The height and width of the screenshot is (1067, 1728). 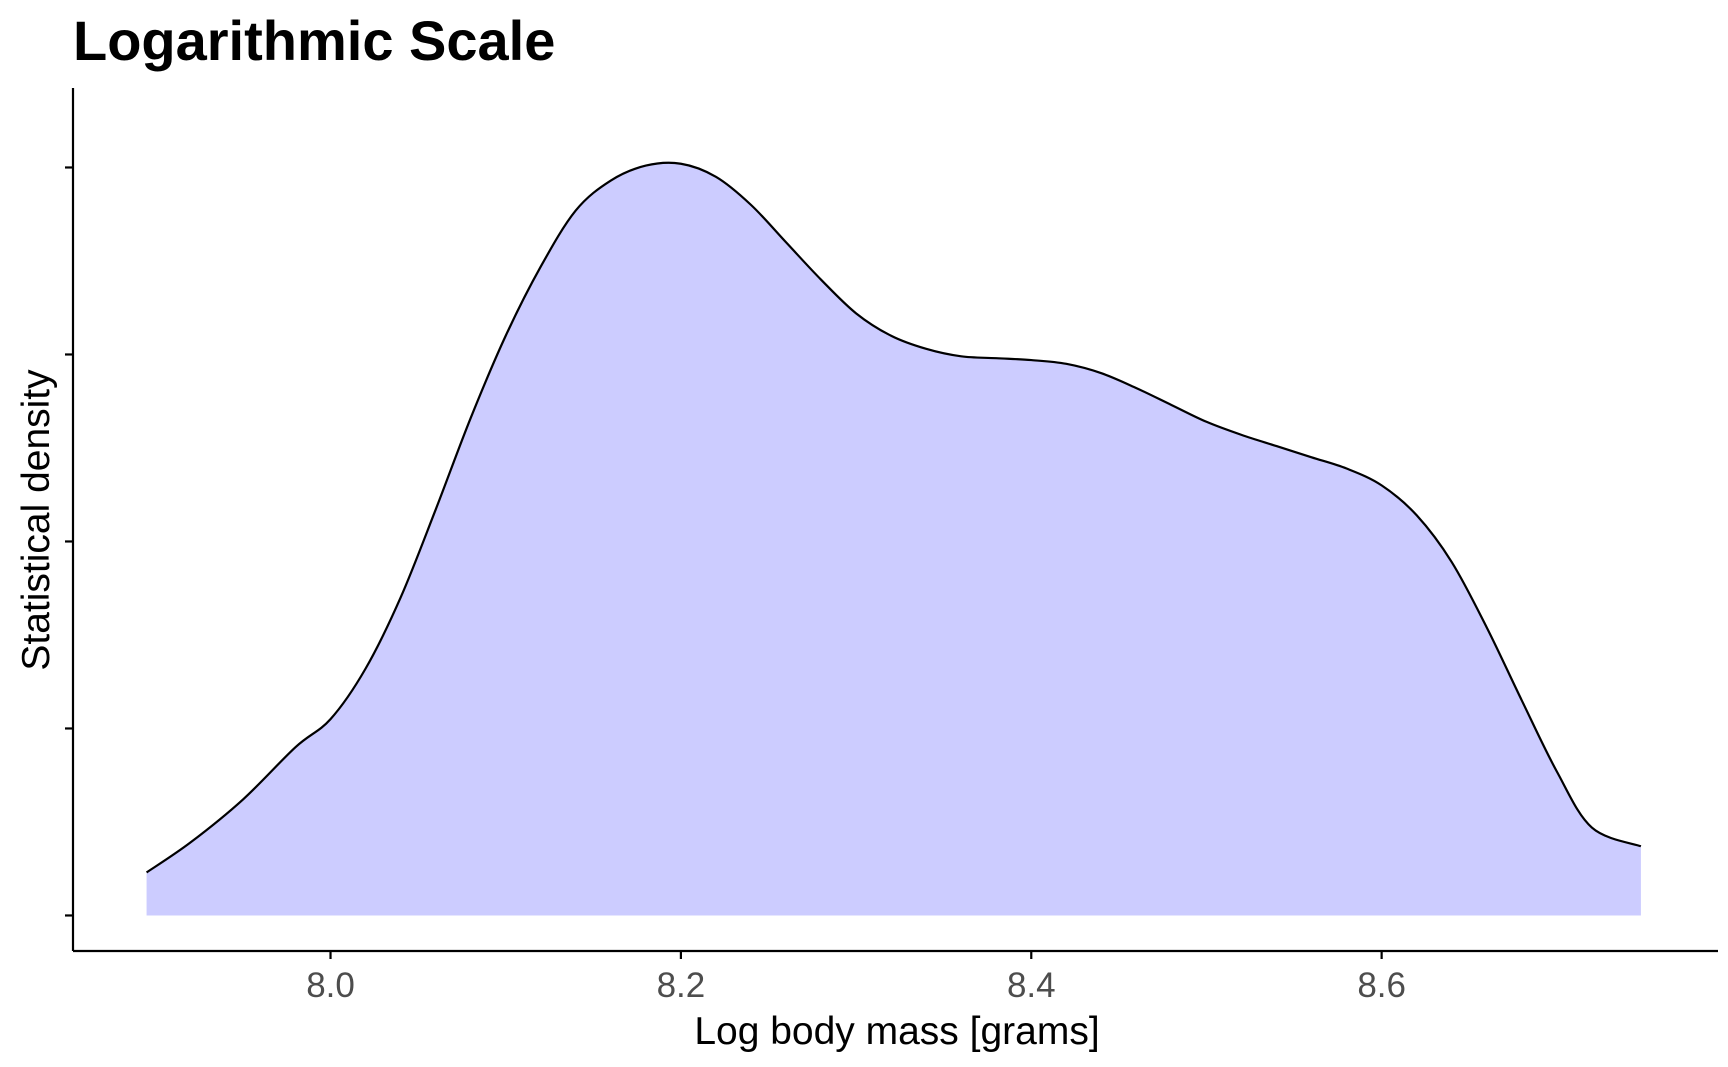 What do you see at coordinates (681, 985) in the screenshot?
I see `x-tick-label: 8.2` at bounding box center [681, 985].